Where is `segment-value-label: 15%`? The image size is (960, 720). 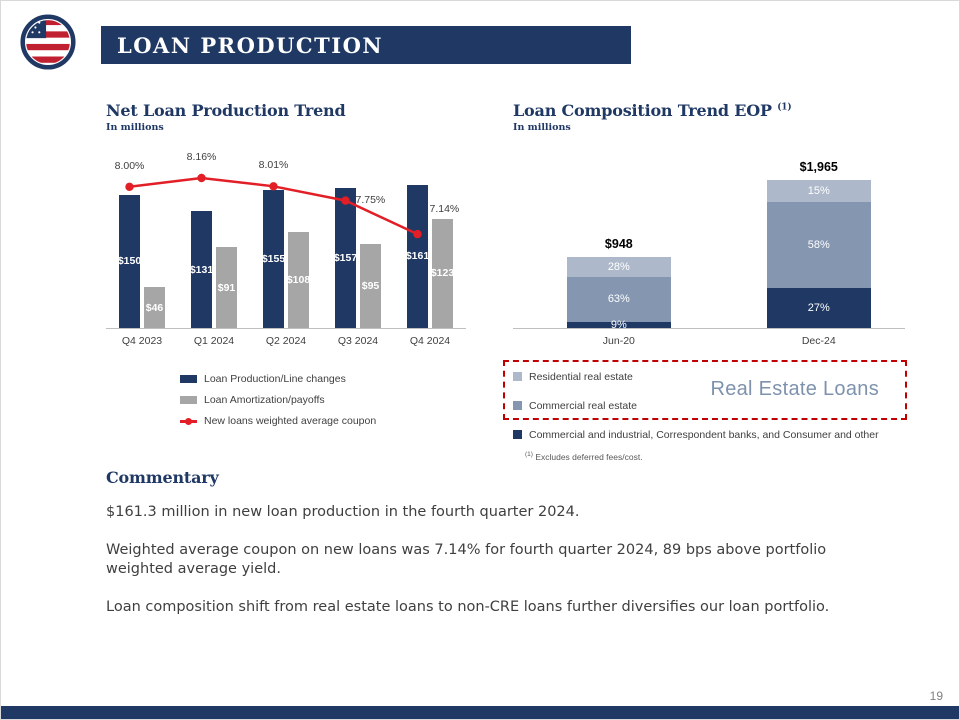
segment-value-label: 15% is located at coordinates (818, 191).